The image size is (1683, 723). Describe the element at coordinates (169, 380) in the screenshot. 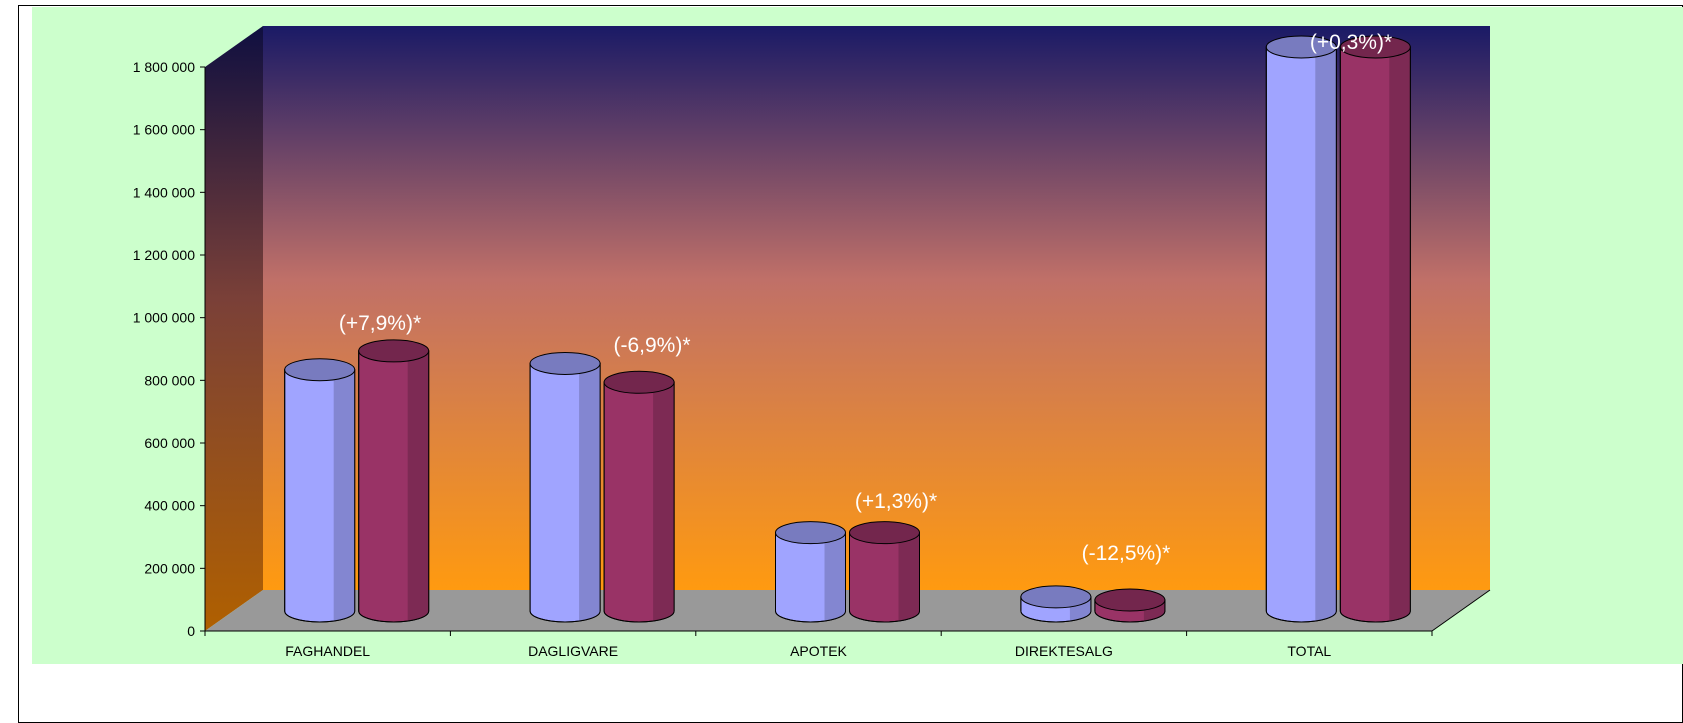

I see `y-tick-label: 800 000` at that location.